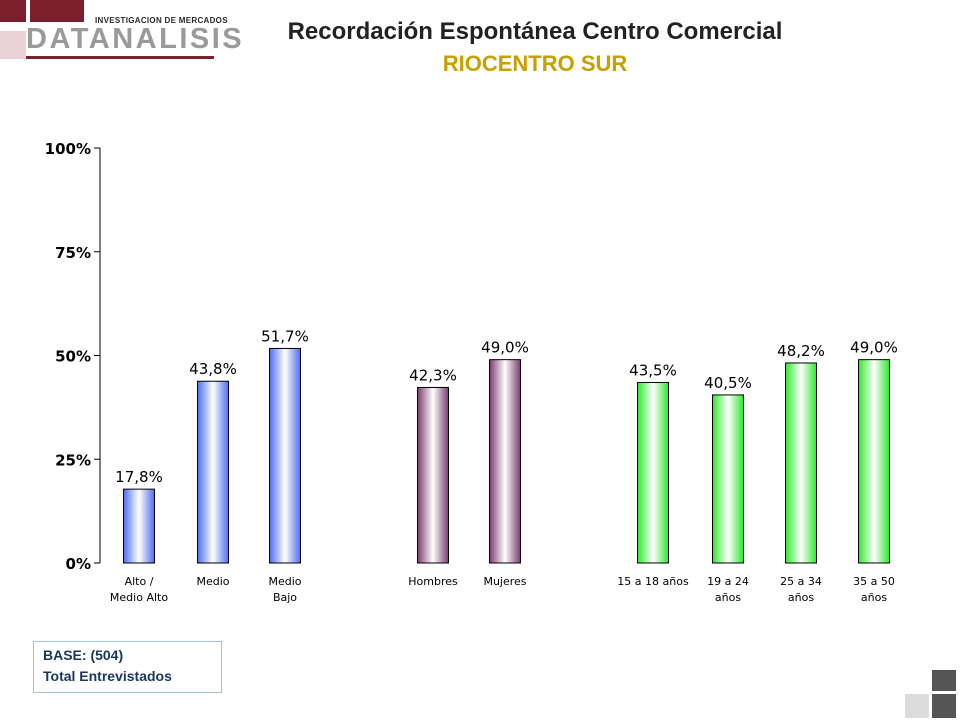  What do you see at coordinates (653, 370) in the screenshot?
I see `data-label: 43,5%` at bounding box center [653, 370].